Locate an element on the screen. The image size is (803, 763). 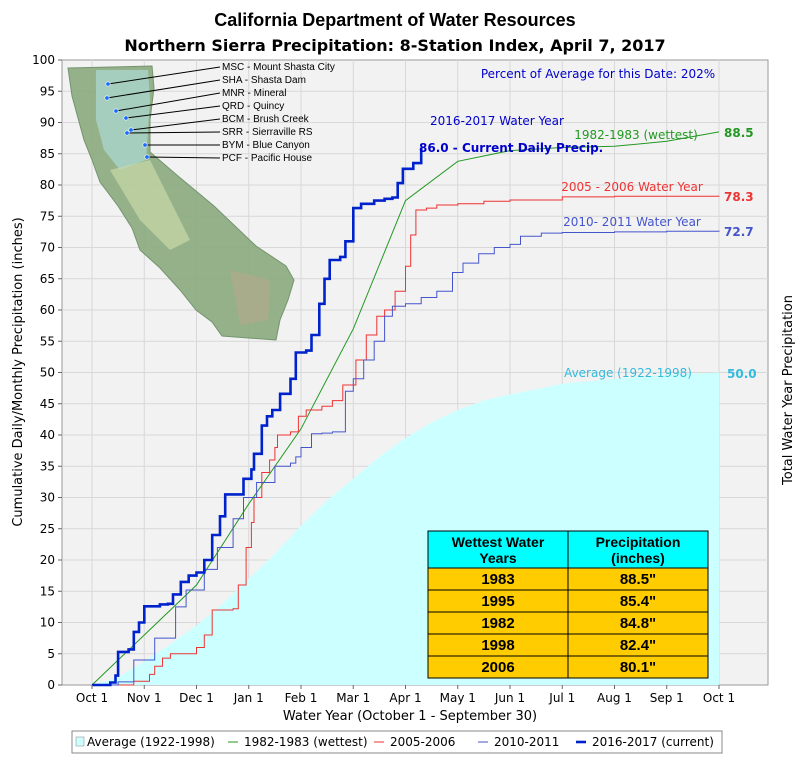
station-label: SHA - Shasta Dam is located at coordinates (264, 80).